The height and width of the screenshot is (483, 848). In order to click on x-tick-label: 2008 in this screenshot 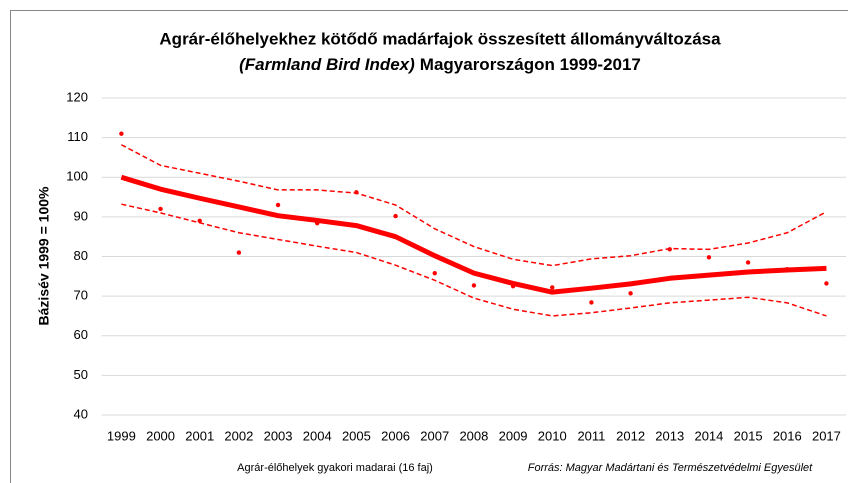, I will do `click(473, 435)`.